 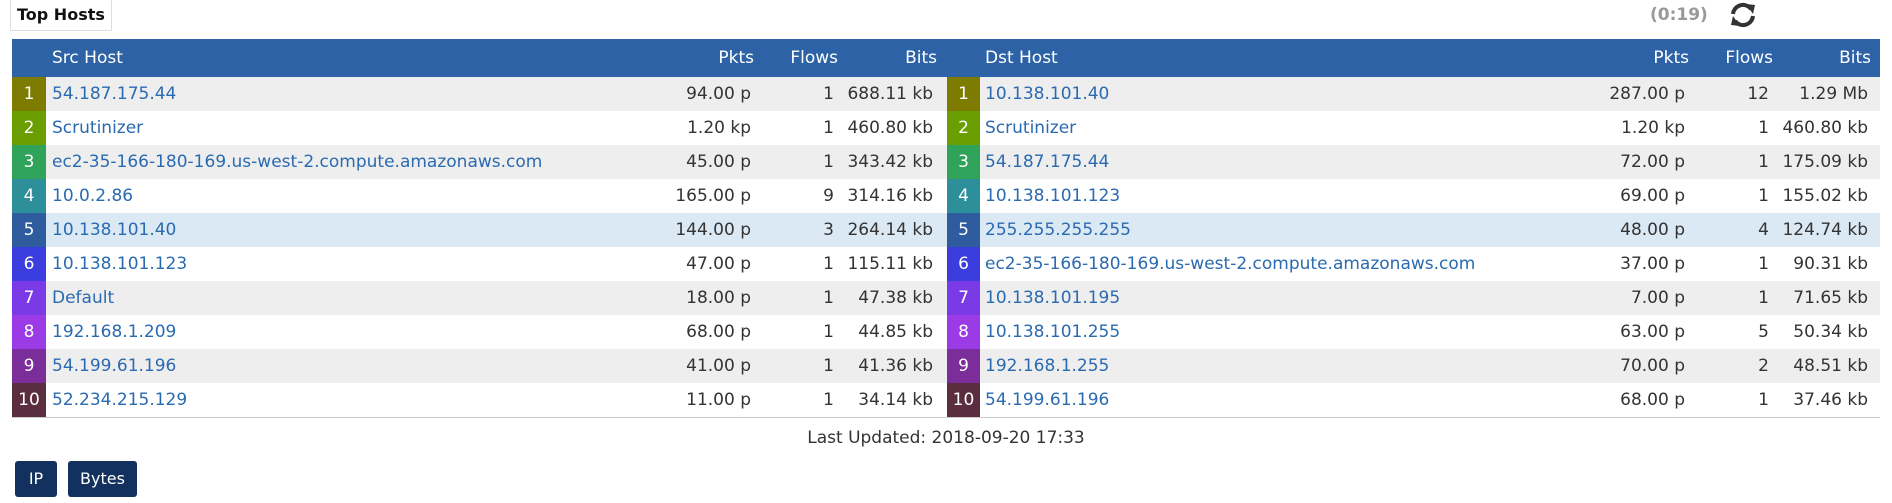 I want to click on column-header: Dst Host, so click(x=1021, y=58).